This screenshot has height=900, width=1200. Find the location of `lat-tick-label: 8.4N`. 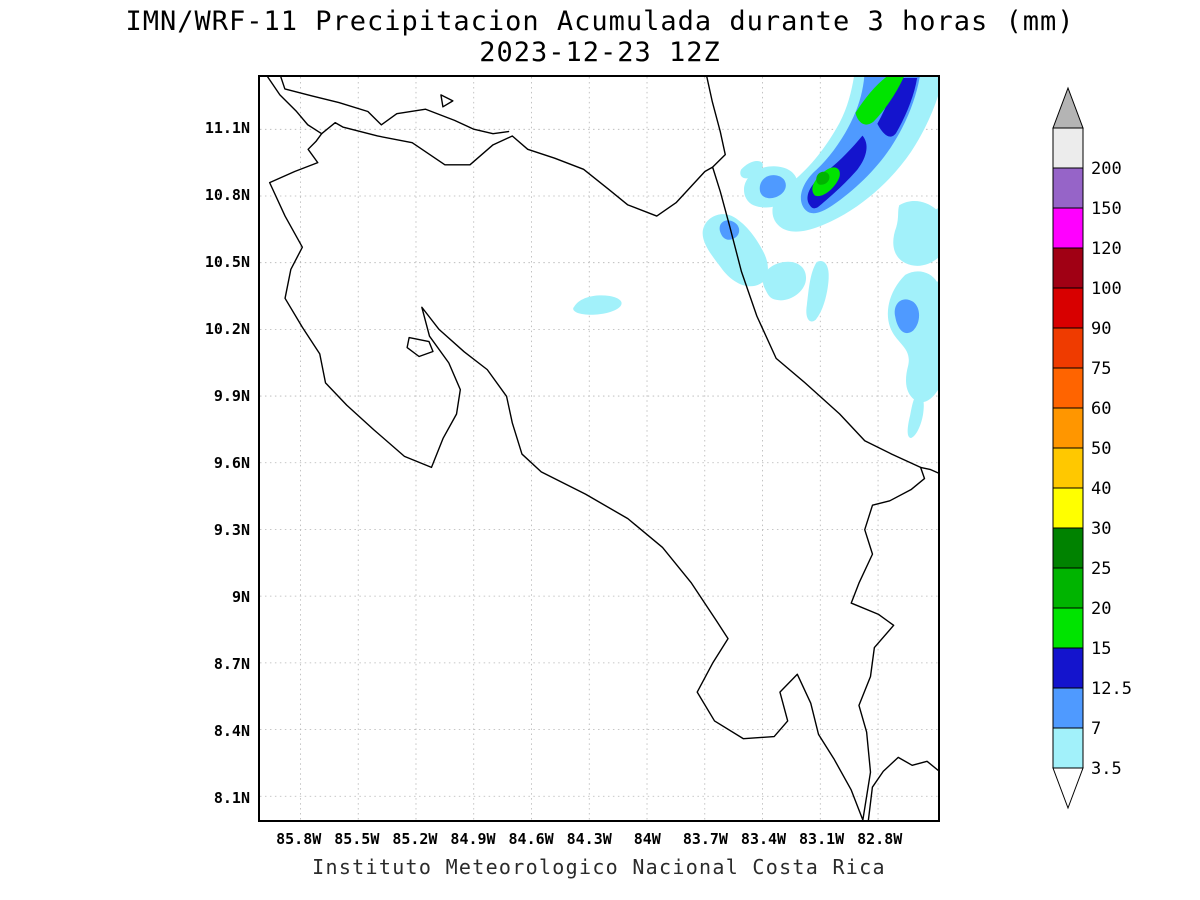

lat-tick-label: 8.4N is located at coordinates (231, 731).